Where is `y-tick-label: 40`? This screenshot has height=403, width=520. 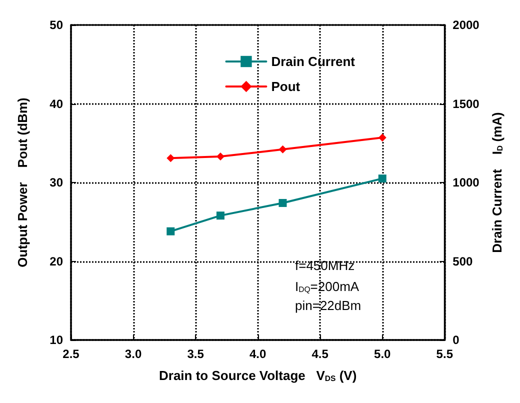 y-tick-label: 40 is located at coordinates (57, 103).